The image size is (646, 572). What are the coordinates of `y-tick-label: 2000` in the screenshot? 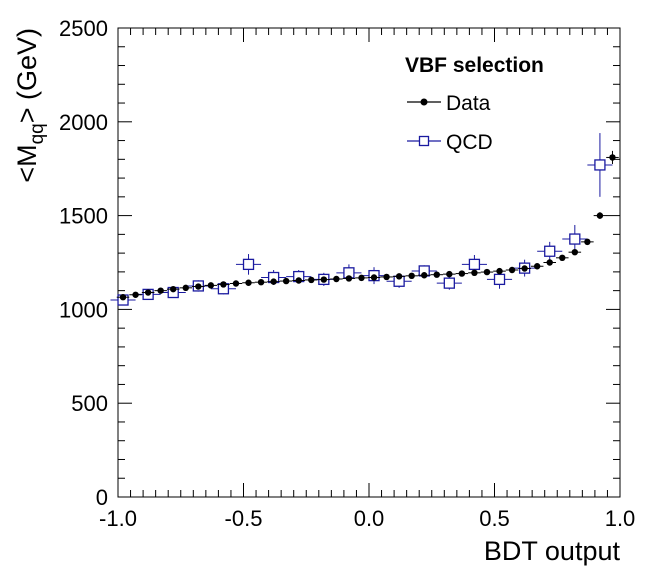 It's located at (83, 122).